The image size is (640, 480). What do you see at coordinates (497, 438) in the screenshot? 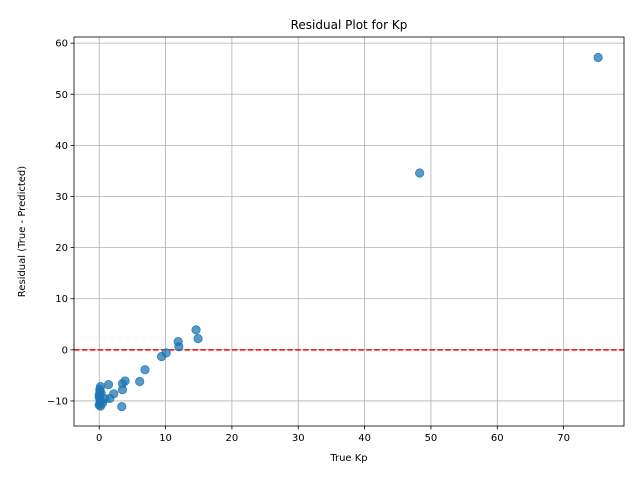
I see `x-tick-label: 60` at bounding box center [497, 438].